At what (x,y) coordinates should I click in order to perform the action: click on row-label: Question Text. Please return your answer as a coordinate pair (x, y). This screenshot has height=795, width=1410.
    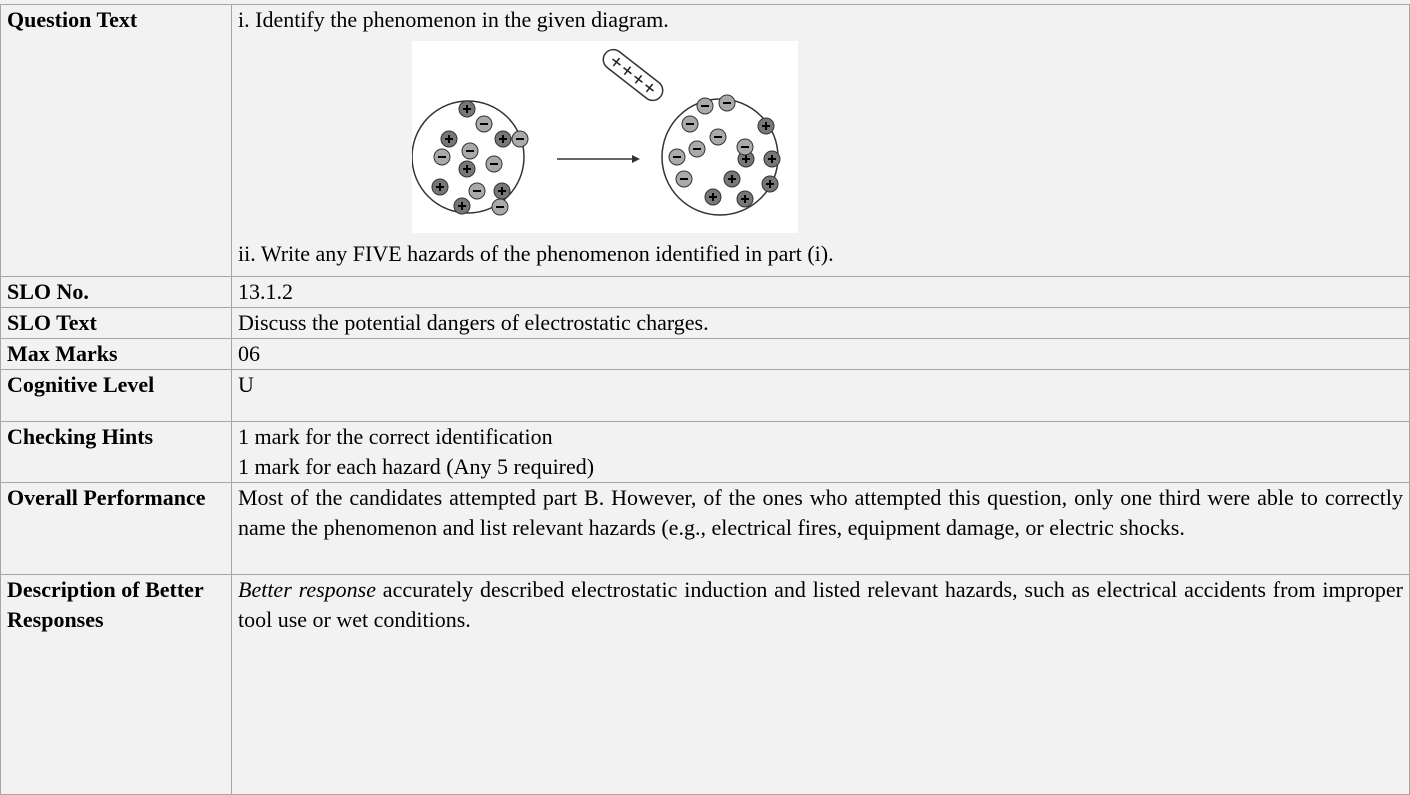
    Looking at the image, I should click on (116, 140).